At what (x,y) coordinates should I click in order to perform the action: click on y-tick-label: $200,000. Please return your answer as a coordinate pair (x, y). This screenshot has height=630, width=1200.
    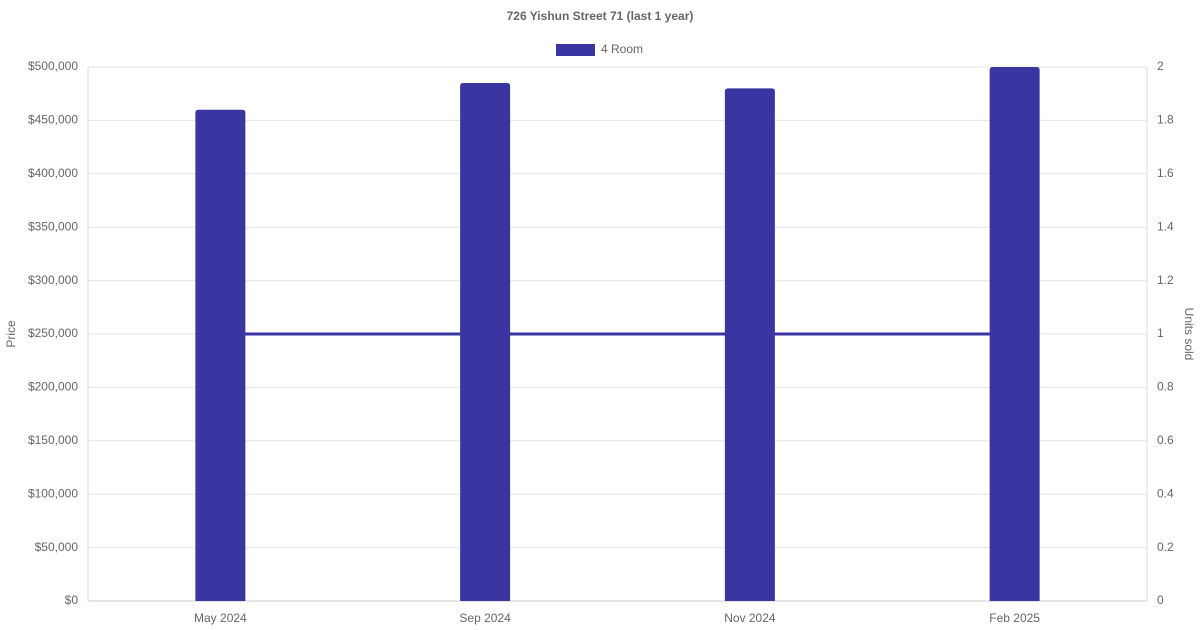
    Looking at the image, I should click on (53, 387).